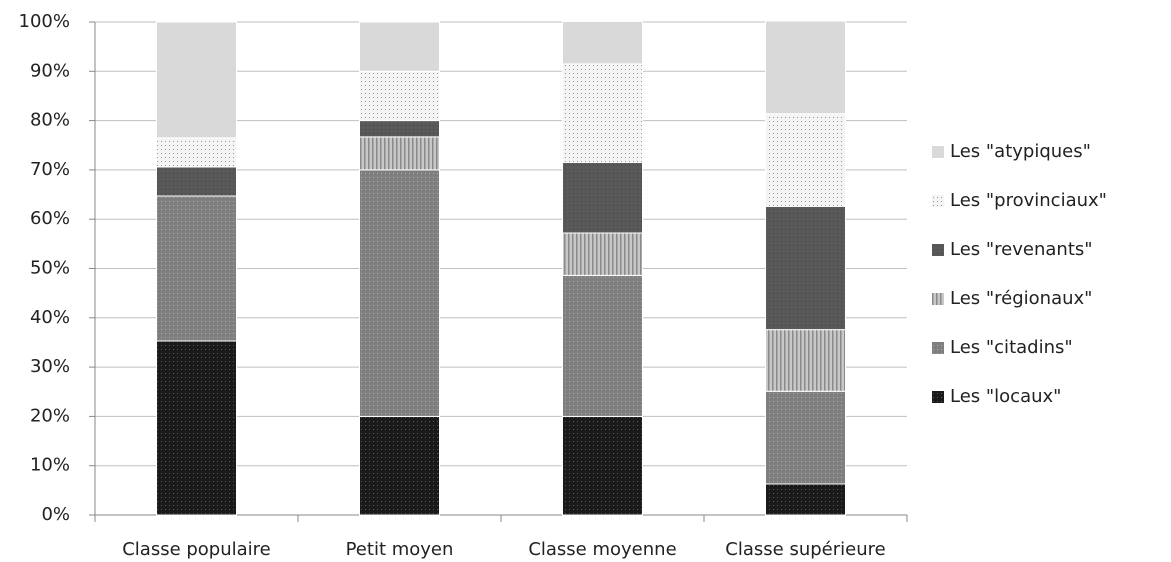  Describe the element at coordinates (196, 549) in the screenshot. I see `x-tick-label: Classe populaire` at that location.